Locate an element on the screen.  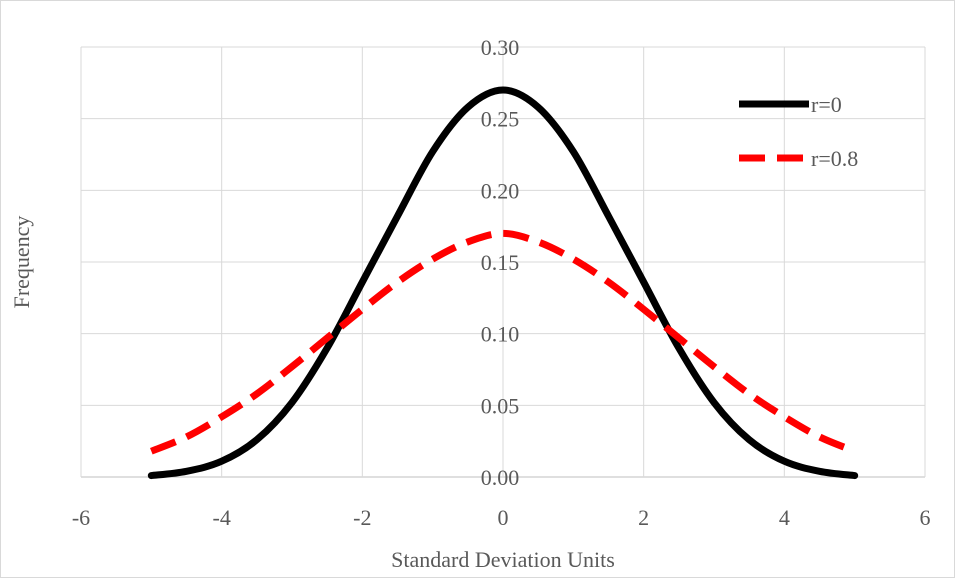
y-tick-label: 0.20 is located at coordinates (500, 190).